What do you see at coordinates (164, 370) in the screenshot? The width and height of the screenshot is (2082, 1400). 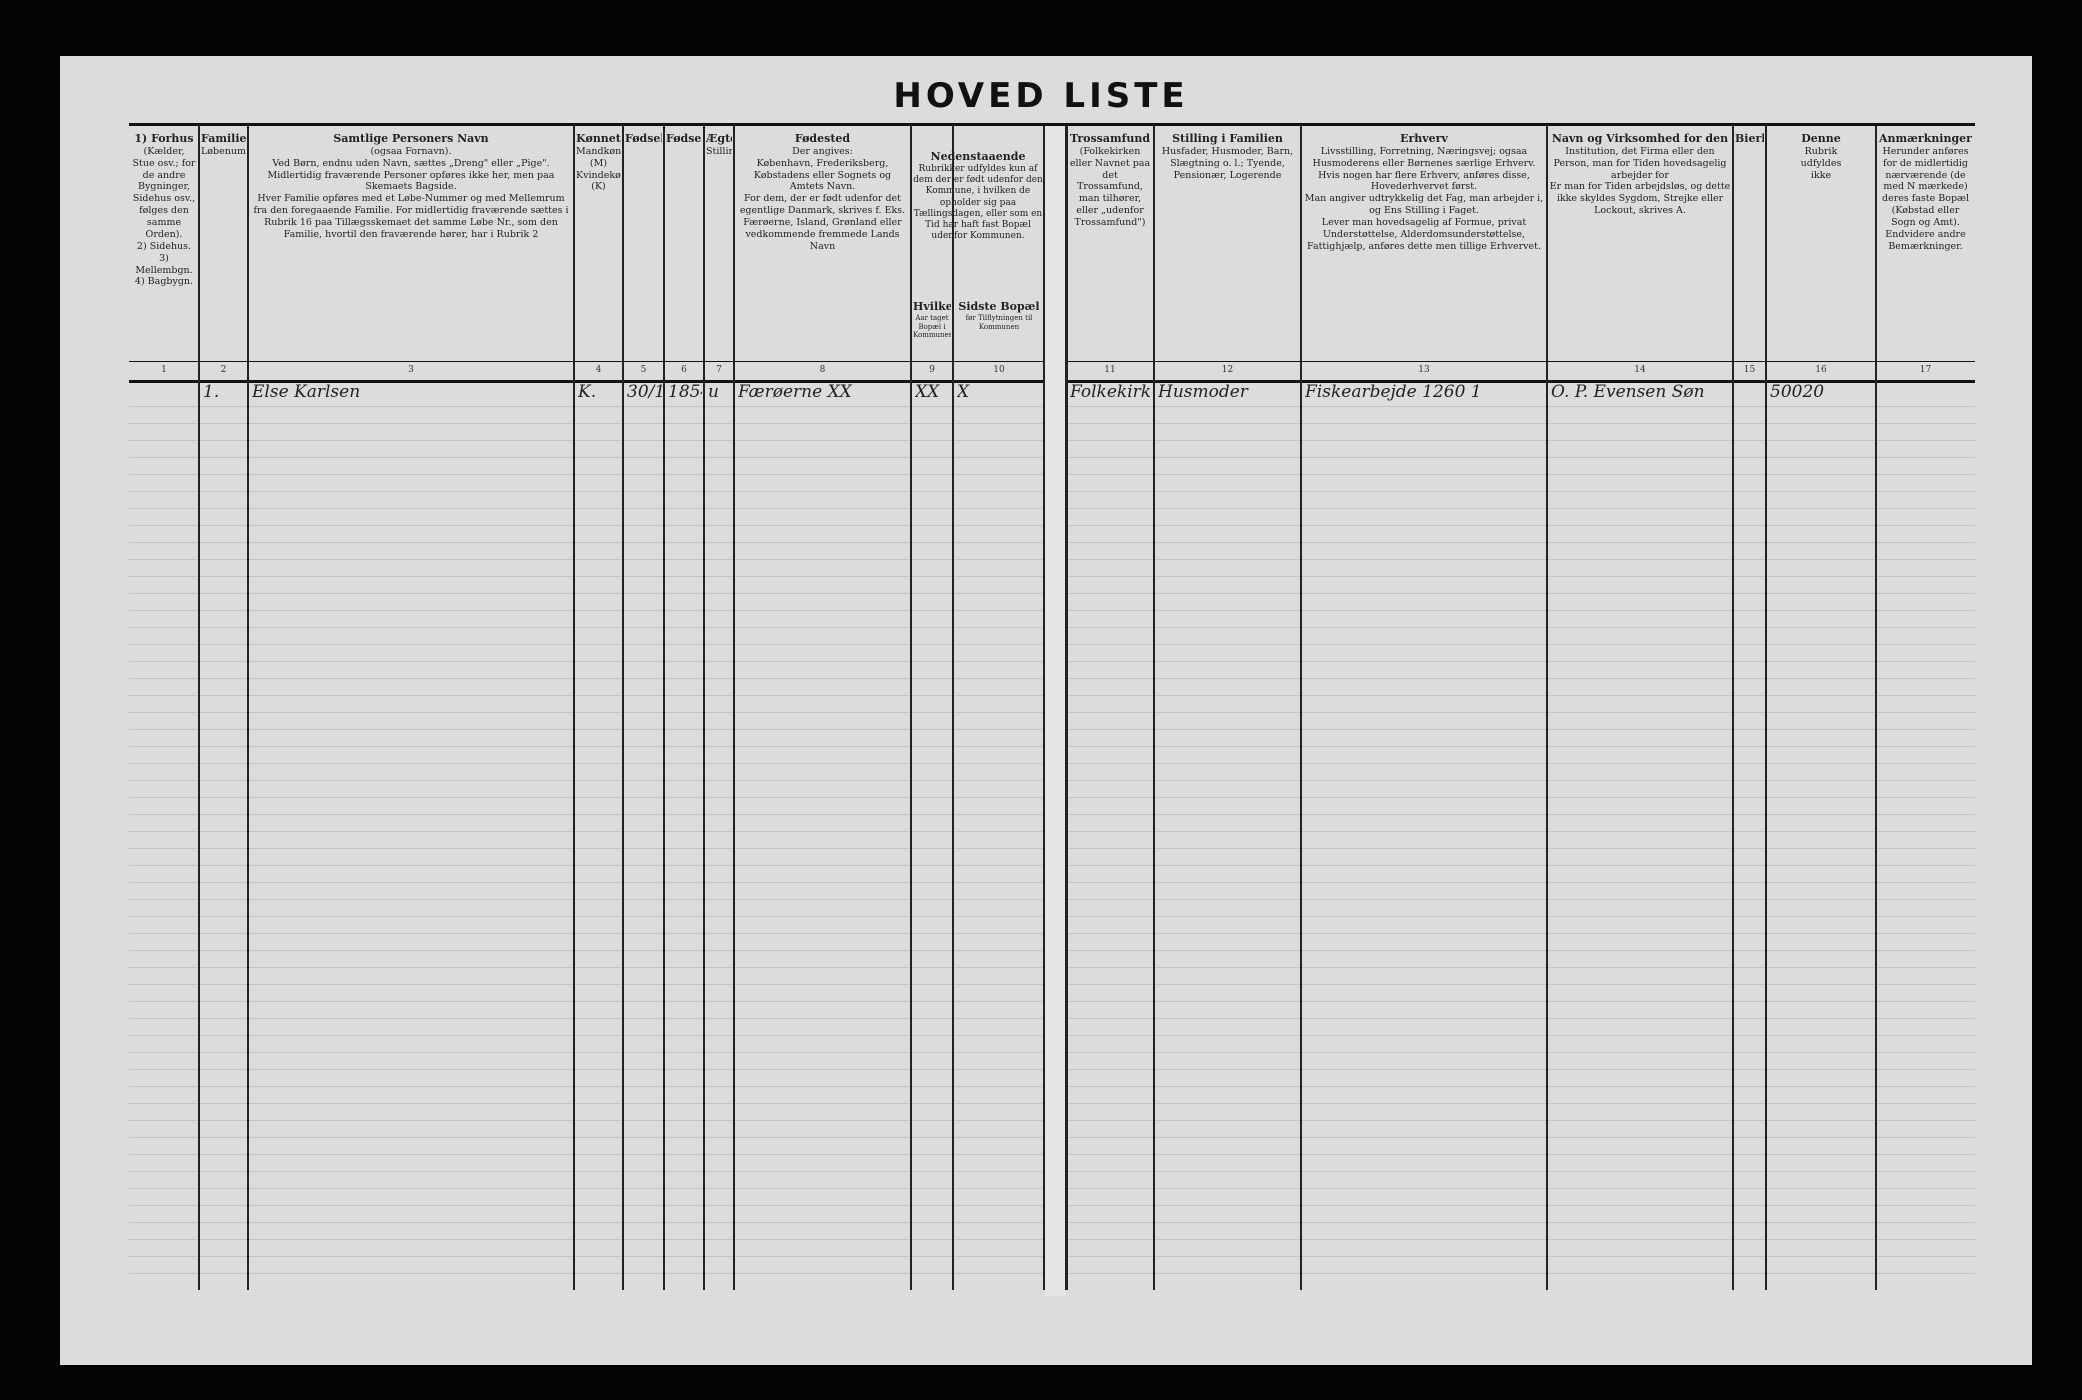 I see `column-number: 1` at bounding box center [164, 370].